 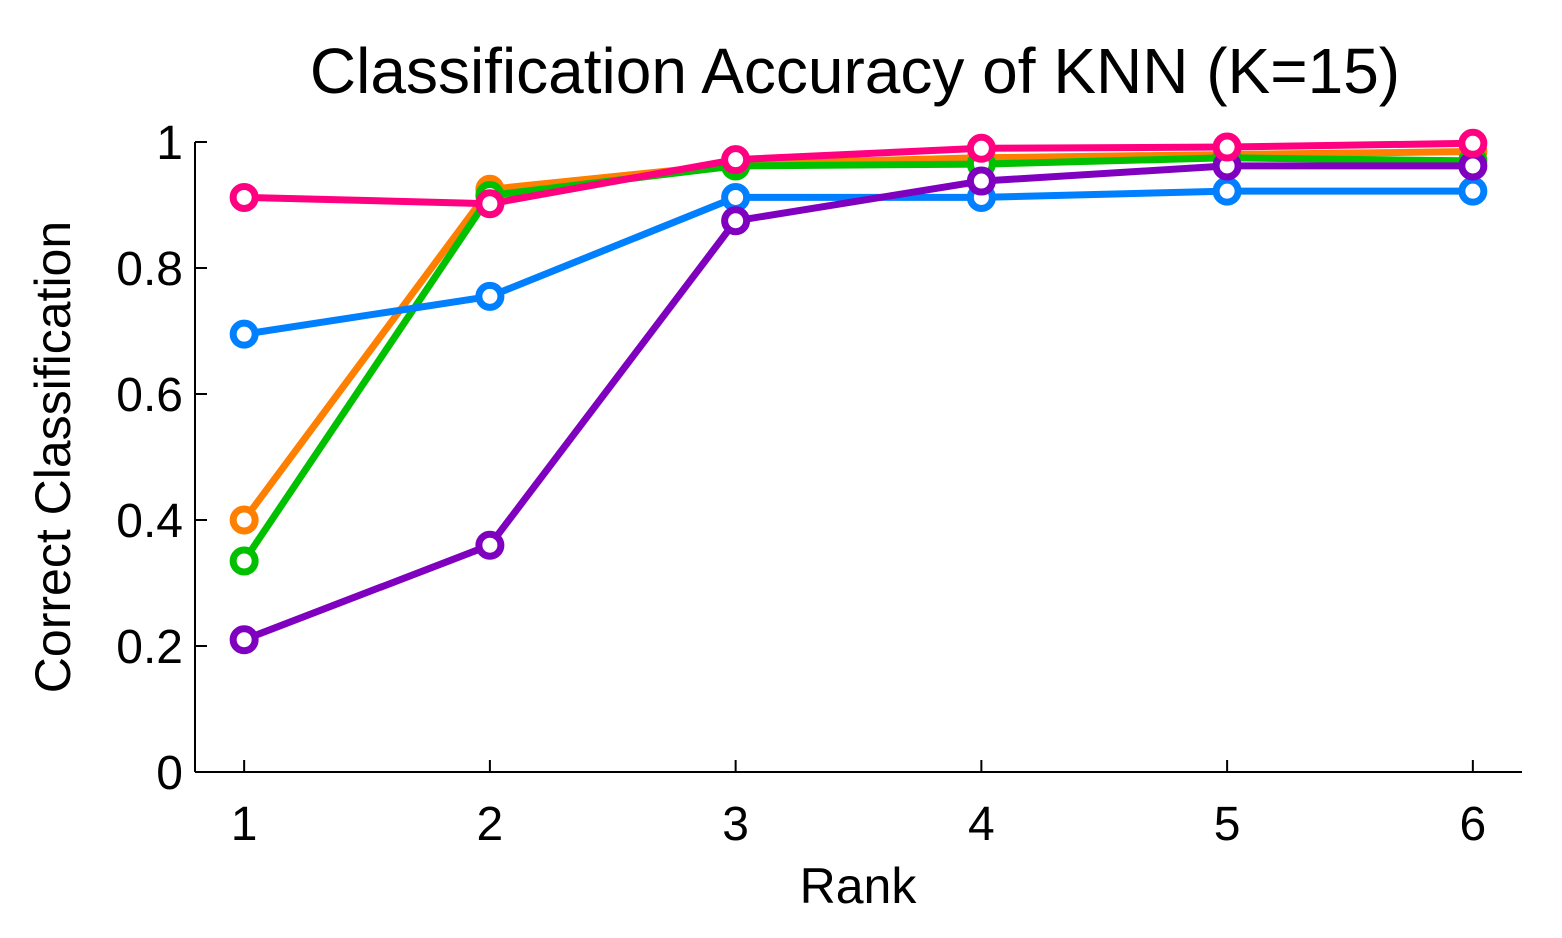 What do you see at coordinates (149, 395) in the screenshot?
I see `y-tick-label: 0.6` at bounding box center [149, 395].